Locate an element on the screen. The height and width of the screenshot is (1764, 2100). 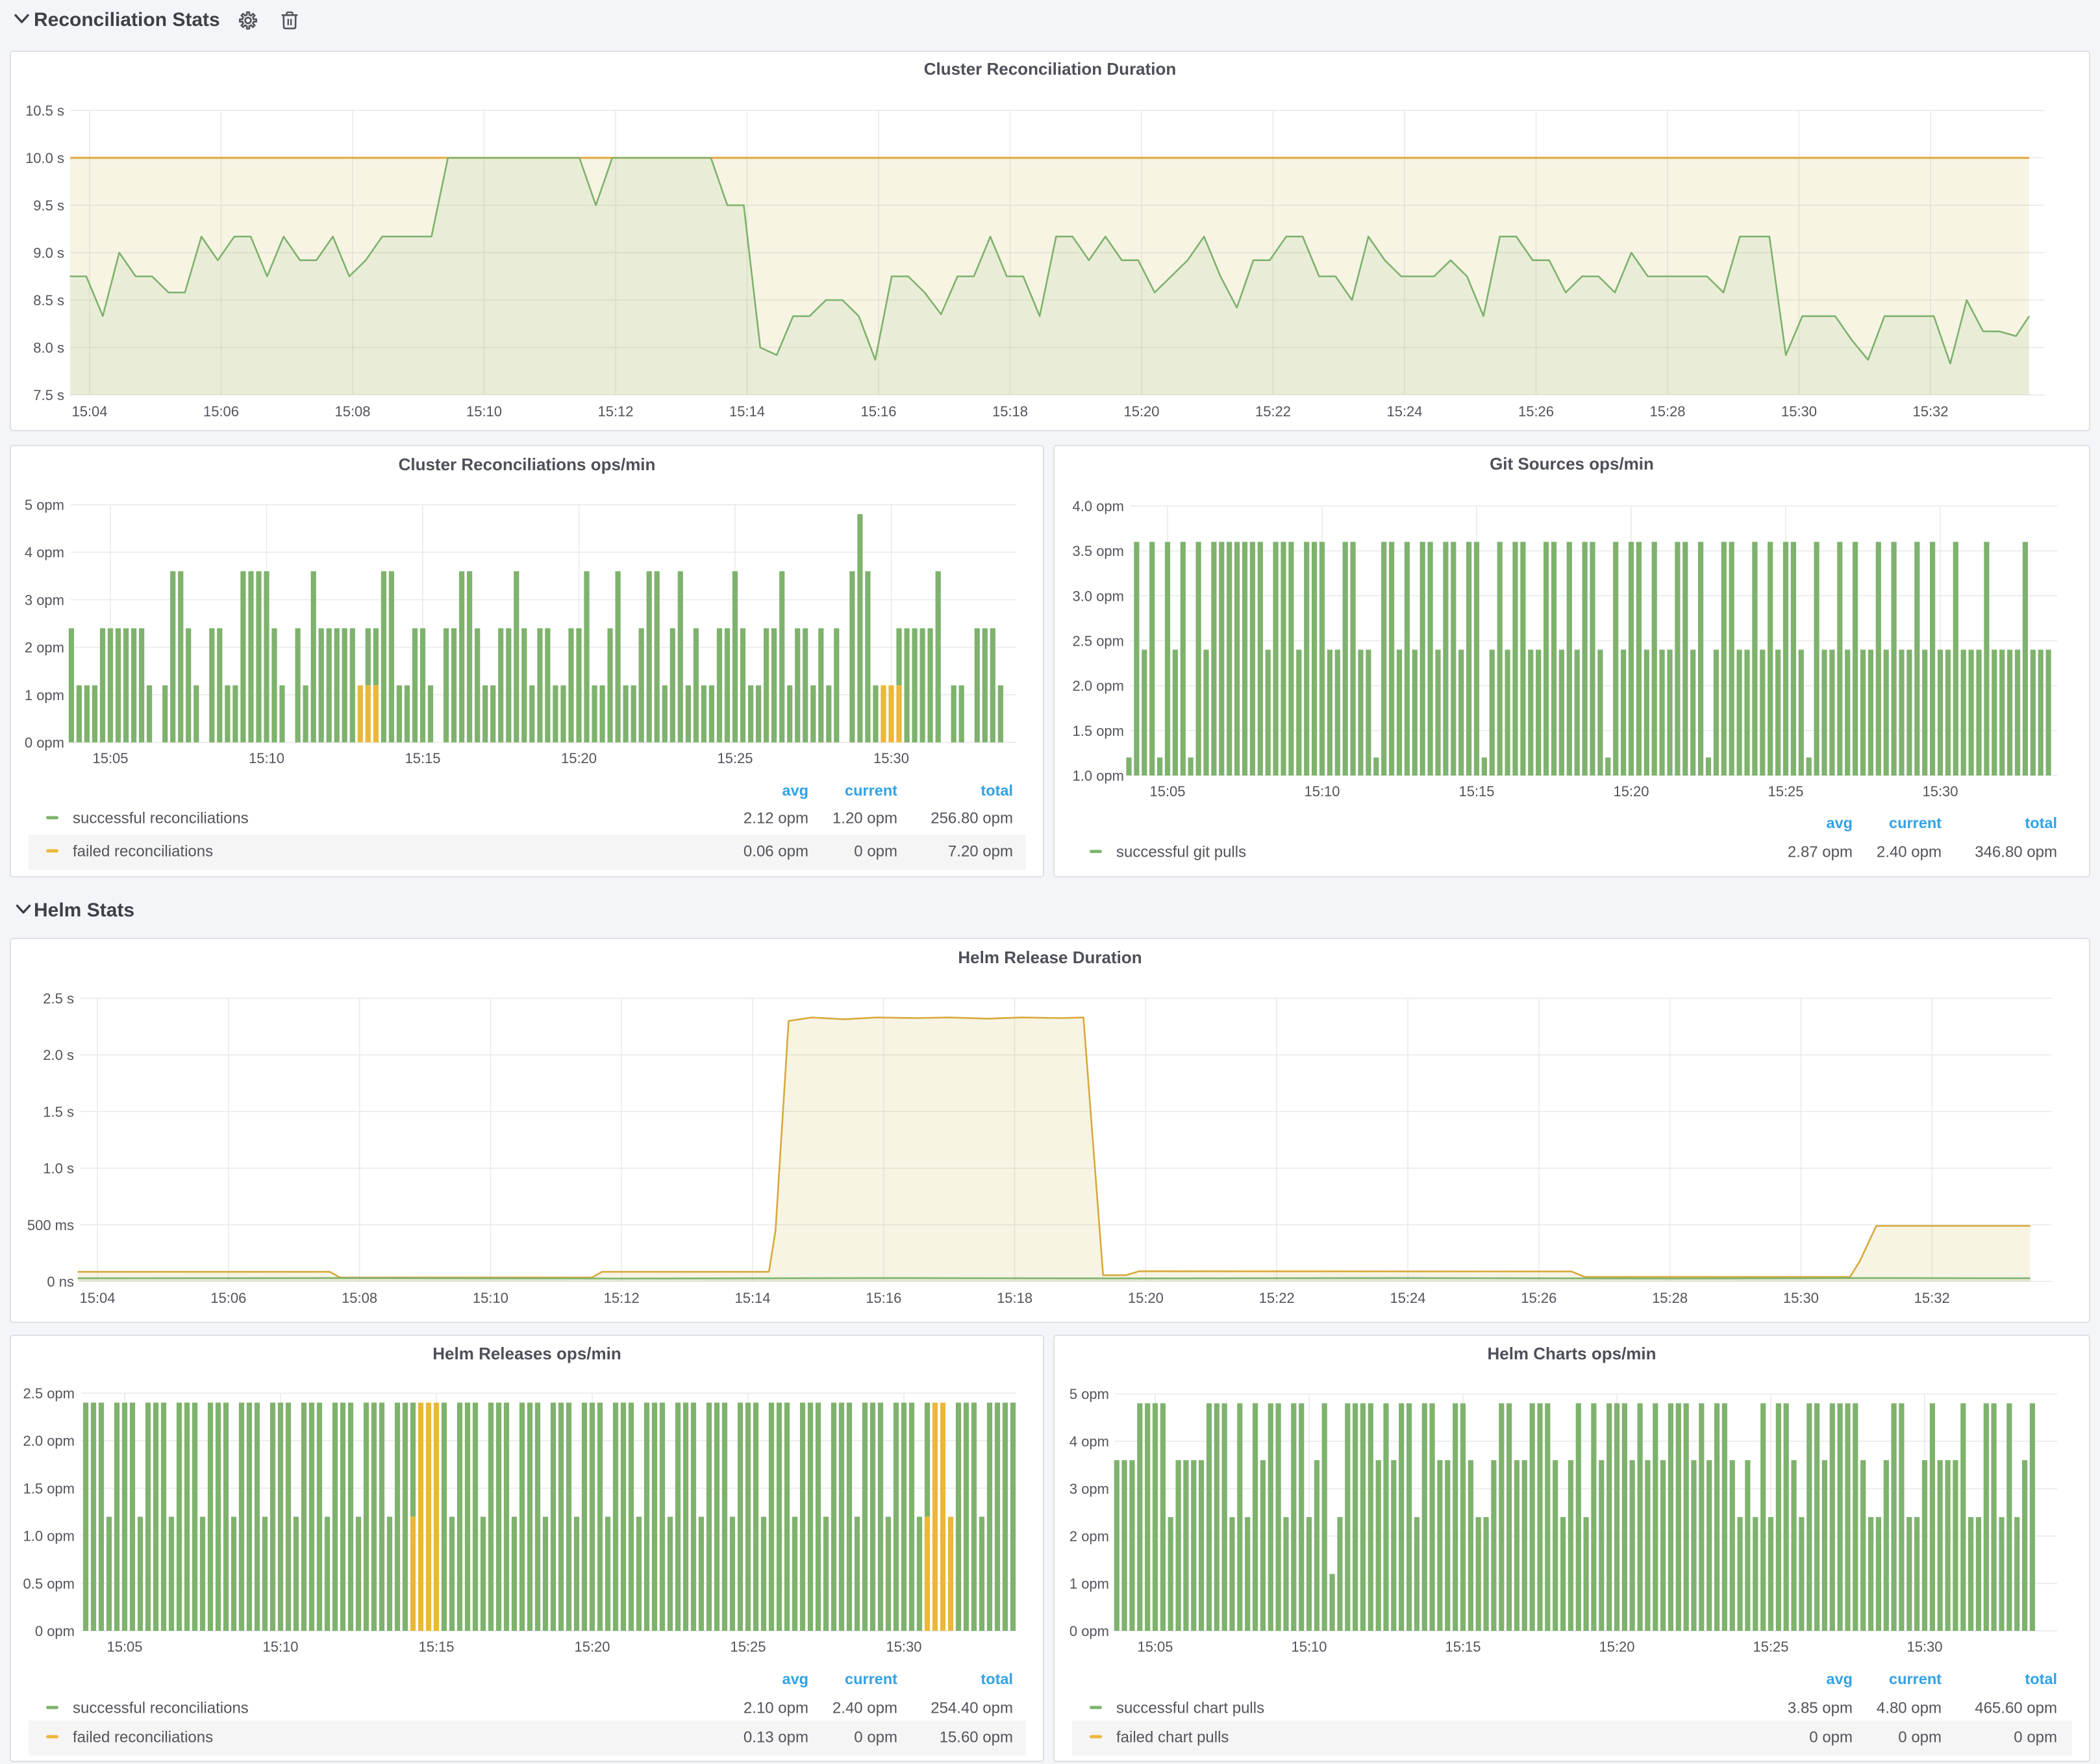
svg-text: 2.12 opm is located at coordinates (776, 819).